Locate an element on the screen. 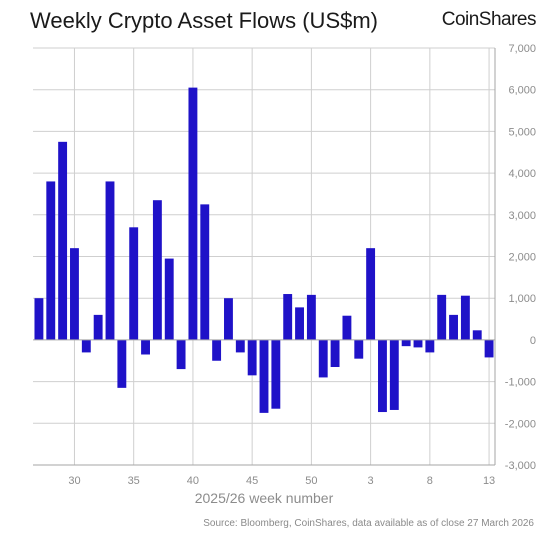 The height and width of the screenshot is (546, 550). y-tick-label: -3,000 is located at coordinates (520, 466).